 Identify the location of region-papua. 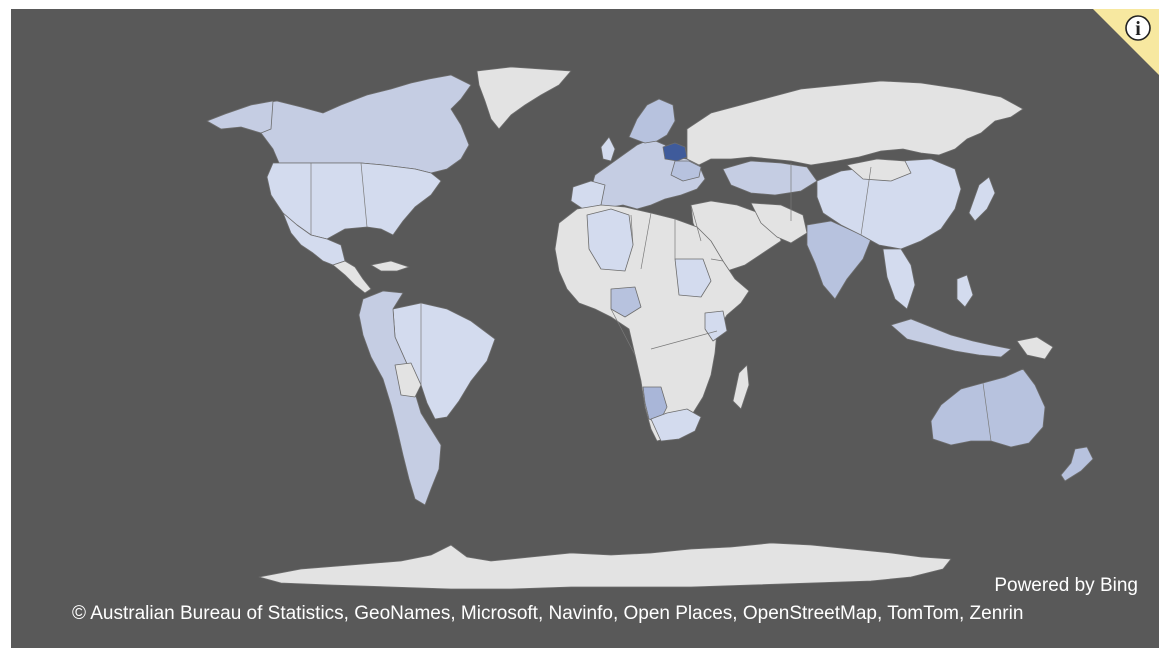
(1035, 348).